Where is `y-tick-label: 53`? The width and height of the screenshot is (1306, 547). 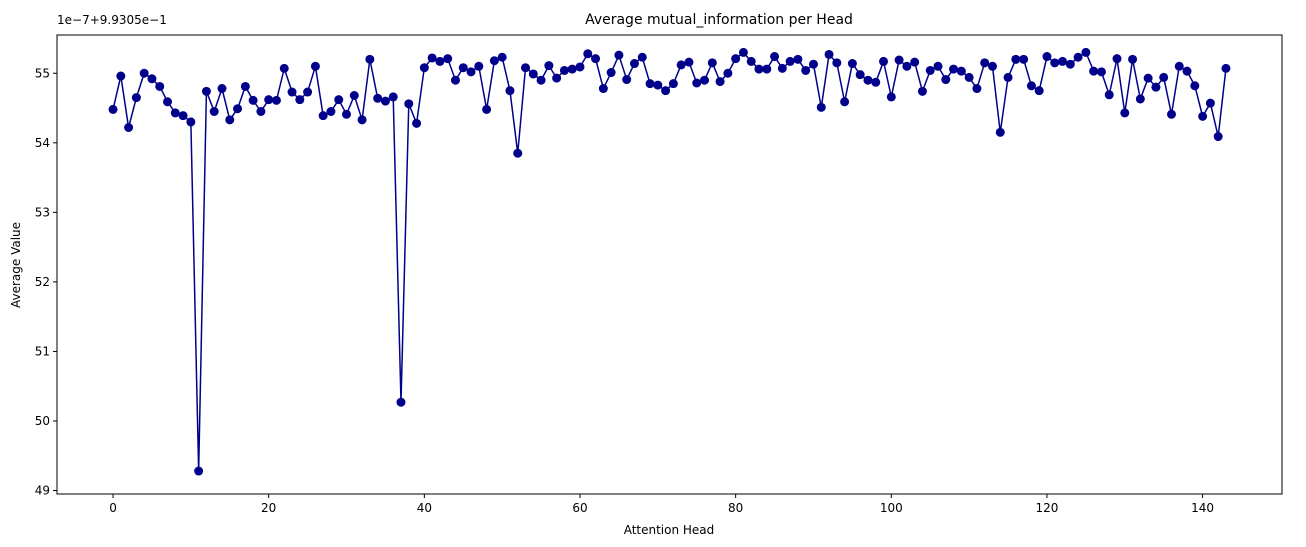
y-tick-label: 53 is located at coordinates (42, 212).